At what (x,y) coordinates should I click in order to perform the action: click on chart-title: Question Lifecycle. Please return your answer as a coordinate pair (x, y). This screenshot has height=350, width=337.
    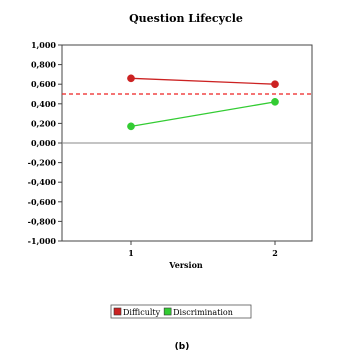
    Looking at the image, I should click on (186, 18).